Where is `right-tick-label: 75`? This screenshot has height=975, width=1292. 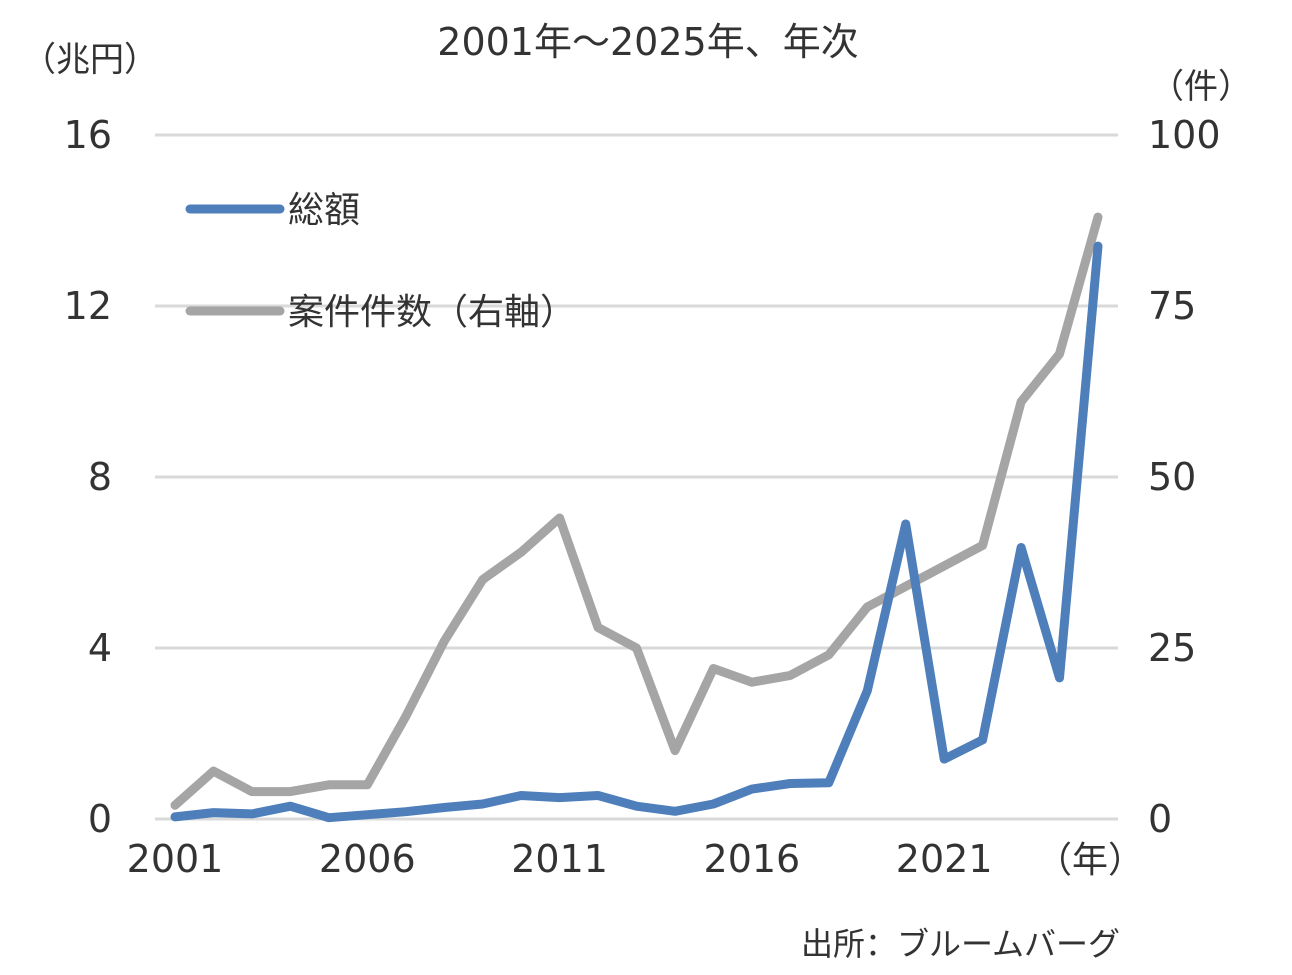
right-tick-label: 75 is located at coordinates (1172, 306).